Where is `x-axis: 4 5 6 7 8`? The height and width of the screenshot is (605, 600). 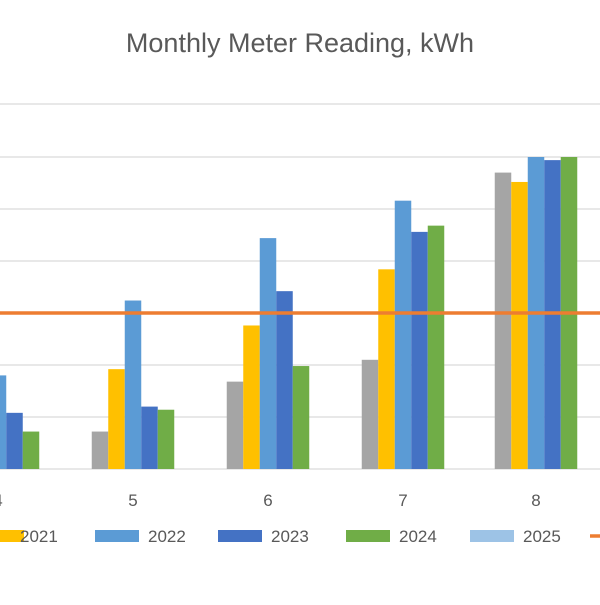
x-axis: 4 5 6 7 8 is located at coordinates (270, 500).